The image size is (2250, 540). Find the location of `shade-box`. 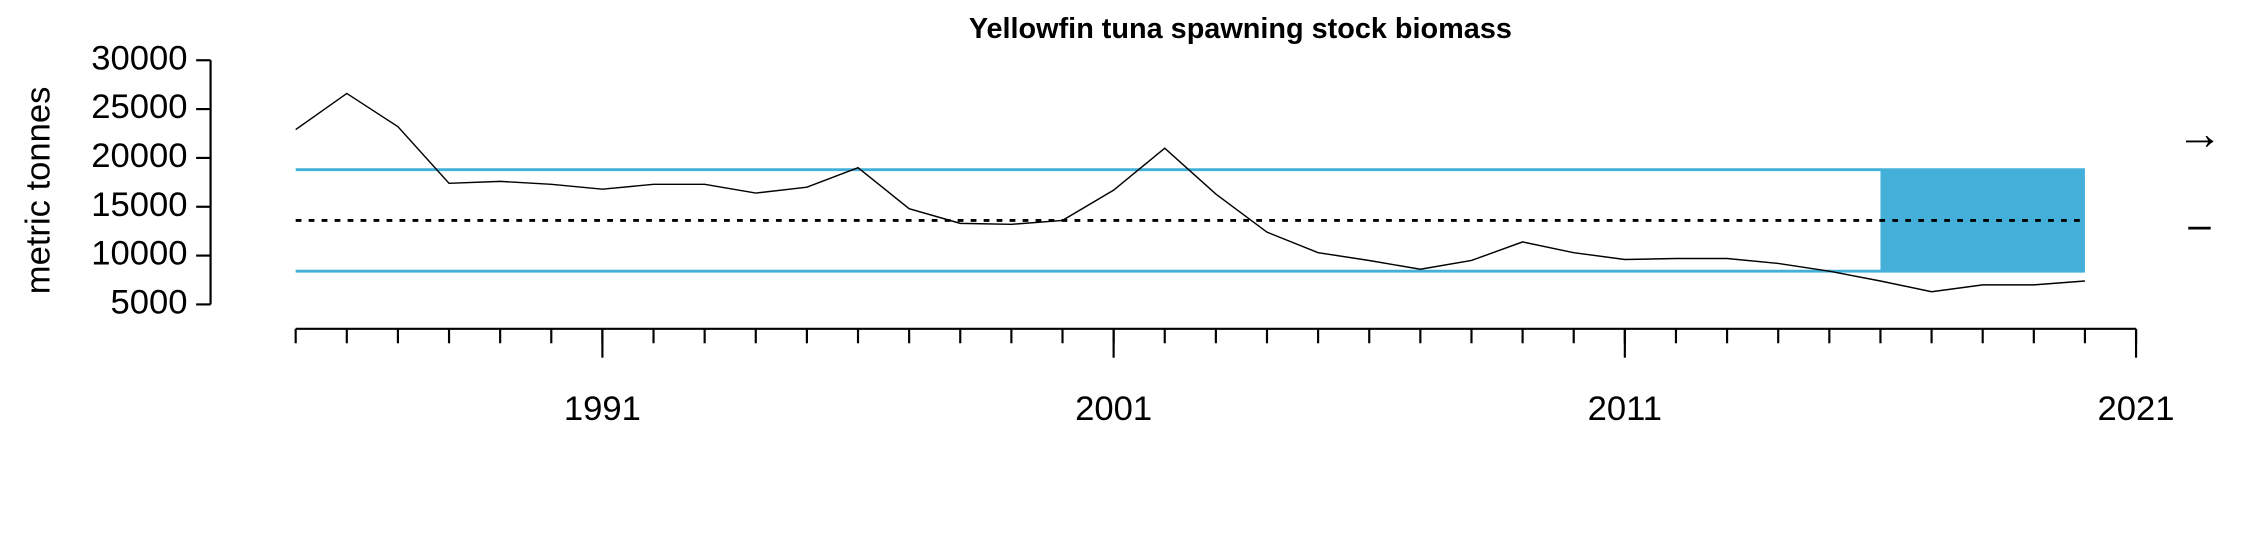

shade-box is located at coordinates (1982, 220).